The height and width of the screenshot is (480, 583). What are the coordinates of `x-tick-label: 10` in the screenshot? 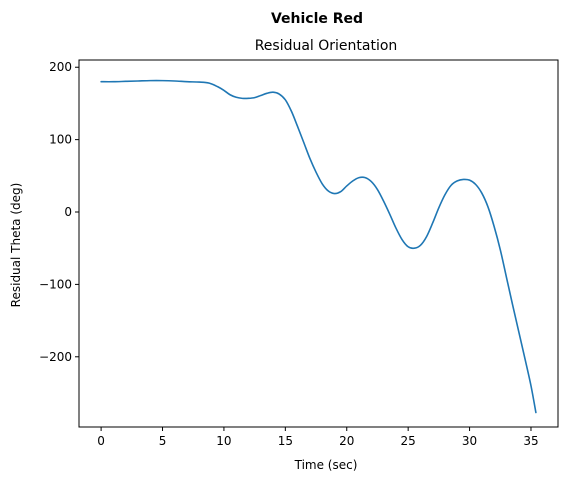 It's located at (223, 441).